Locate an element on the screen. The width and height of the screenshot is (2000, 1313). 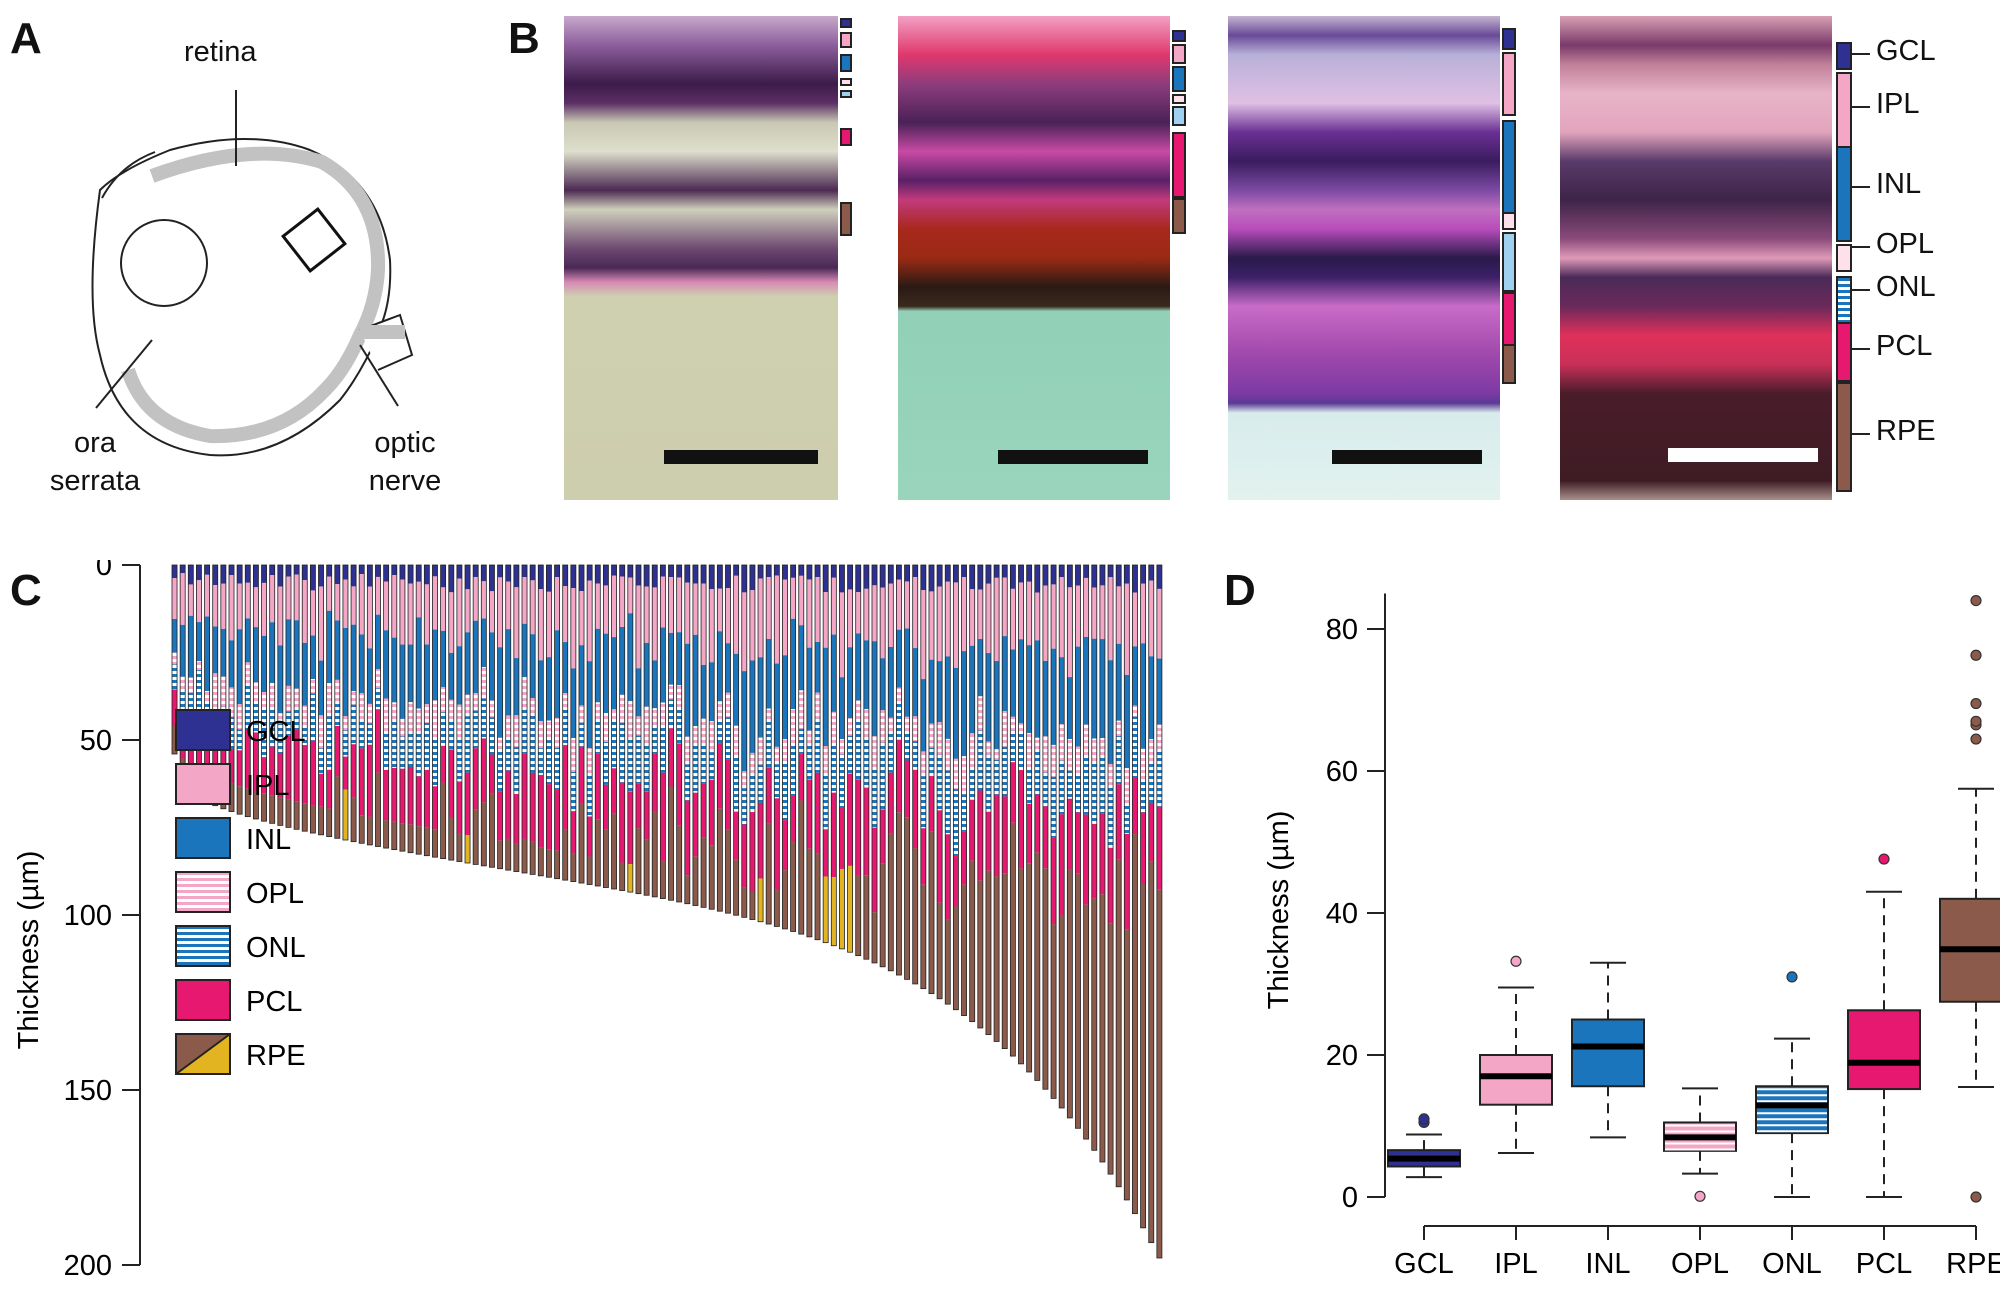
d-x-tick-label-opl: OPL is located at coordinates (1700, 1264).